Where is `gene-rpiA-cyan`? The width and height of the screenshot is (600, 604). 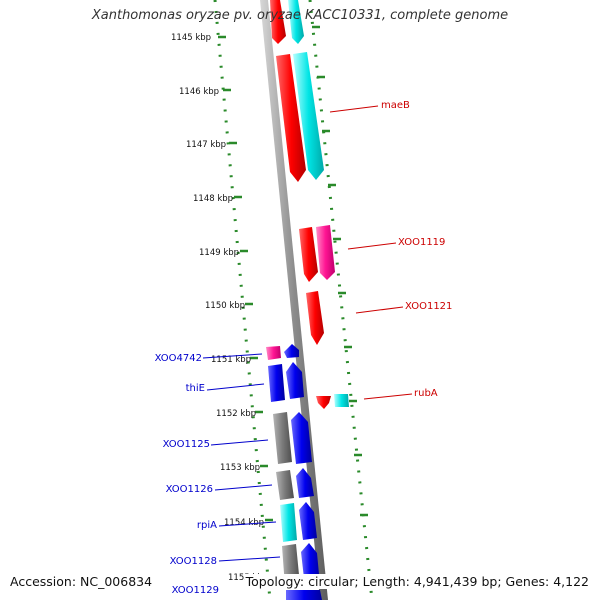
gene-rpiA-cyan is located at coordinates (288, 522).